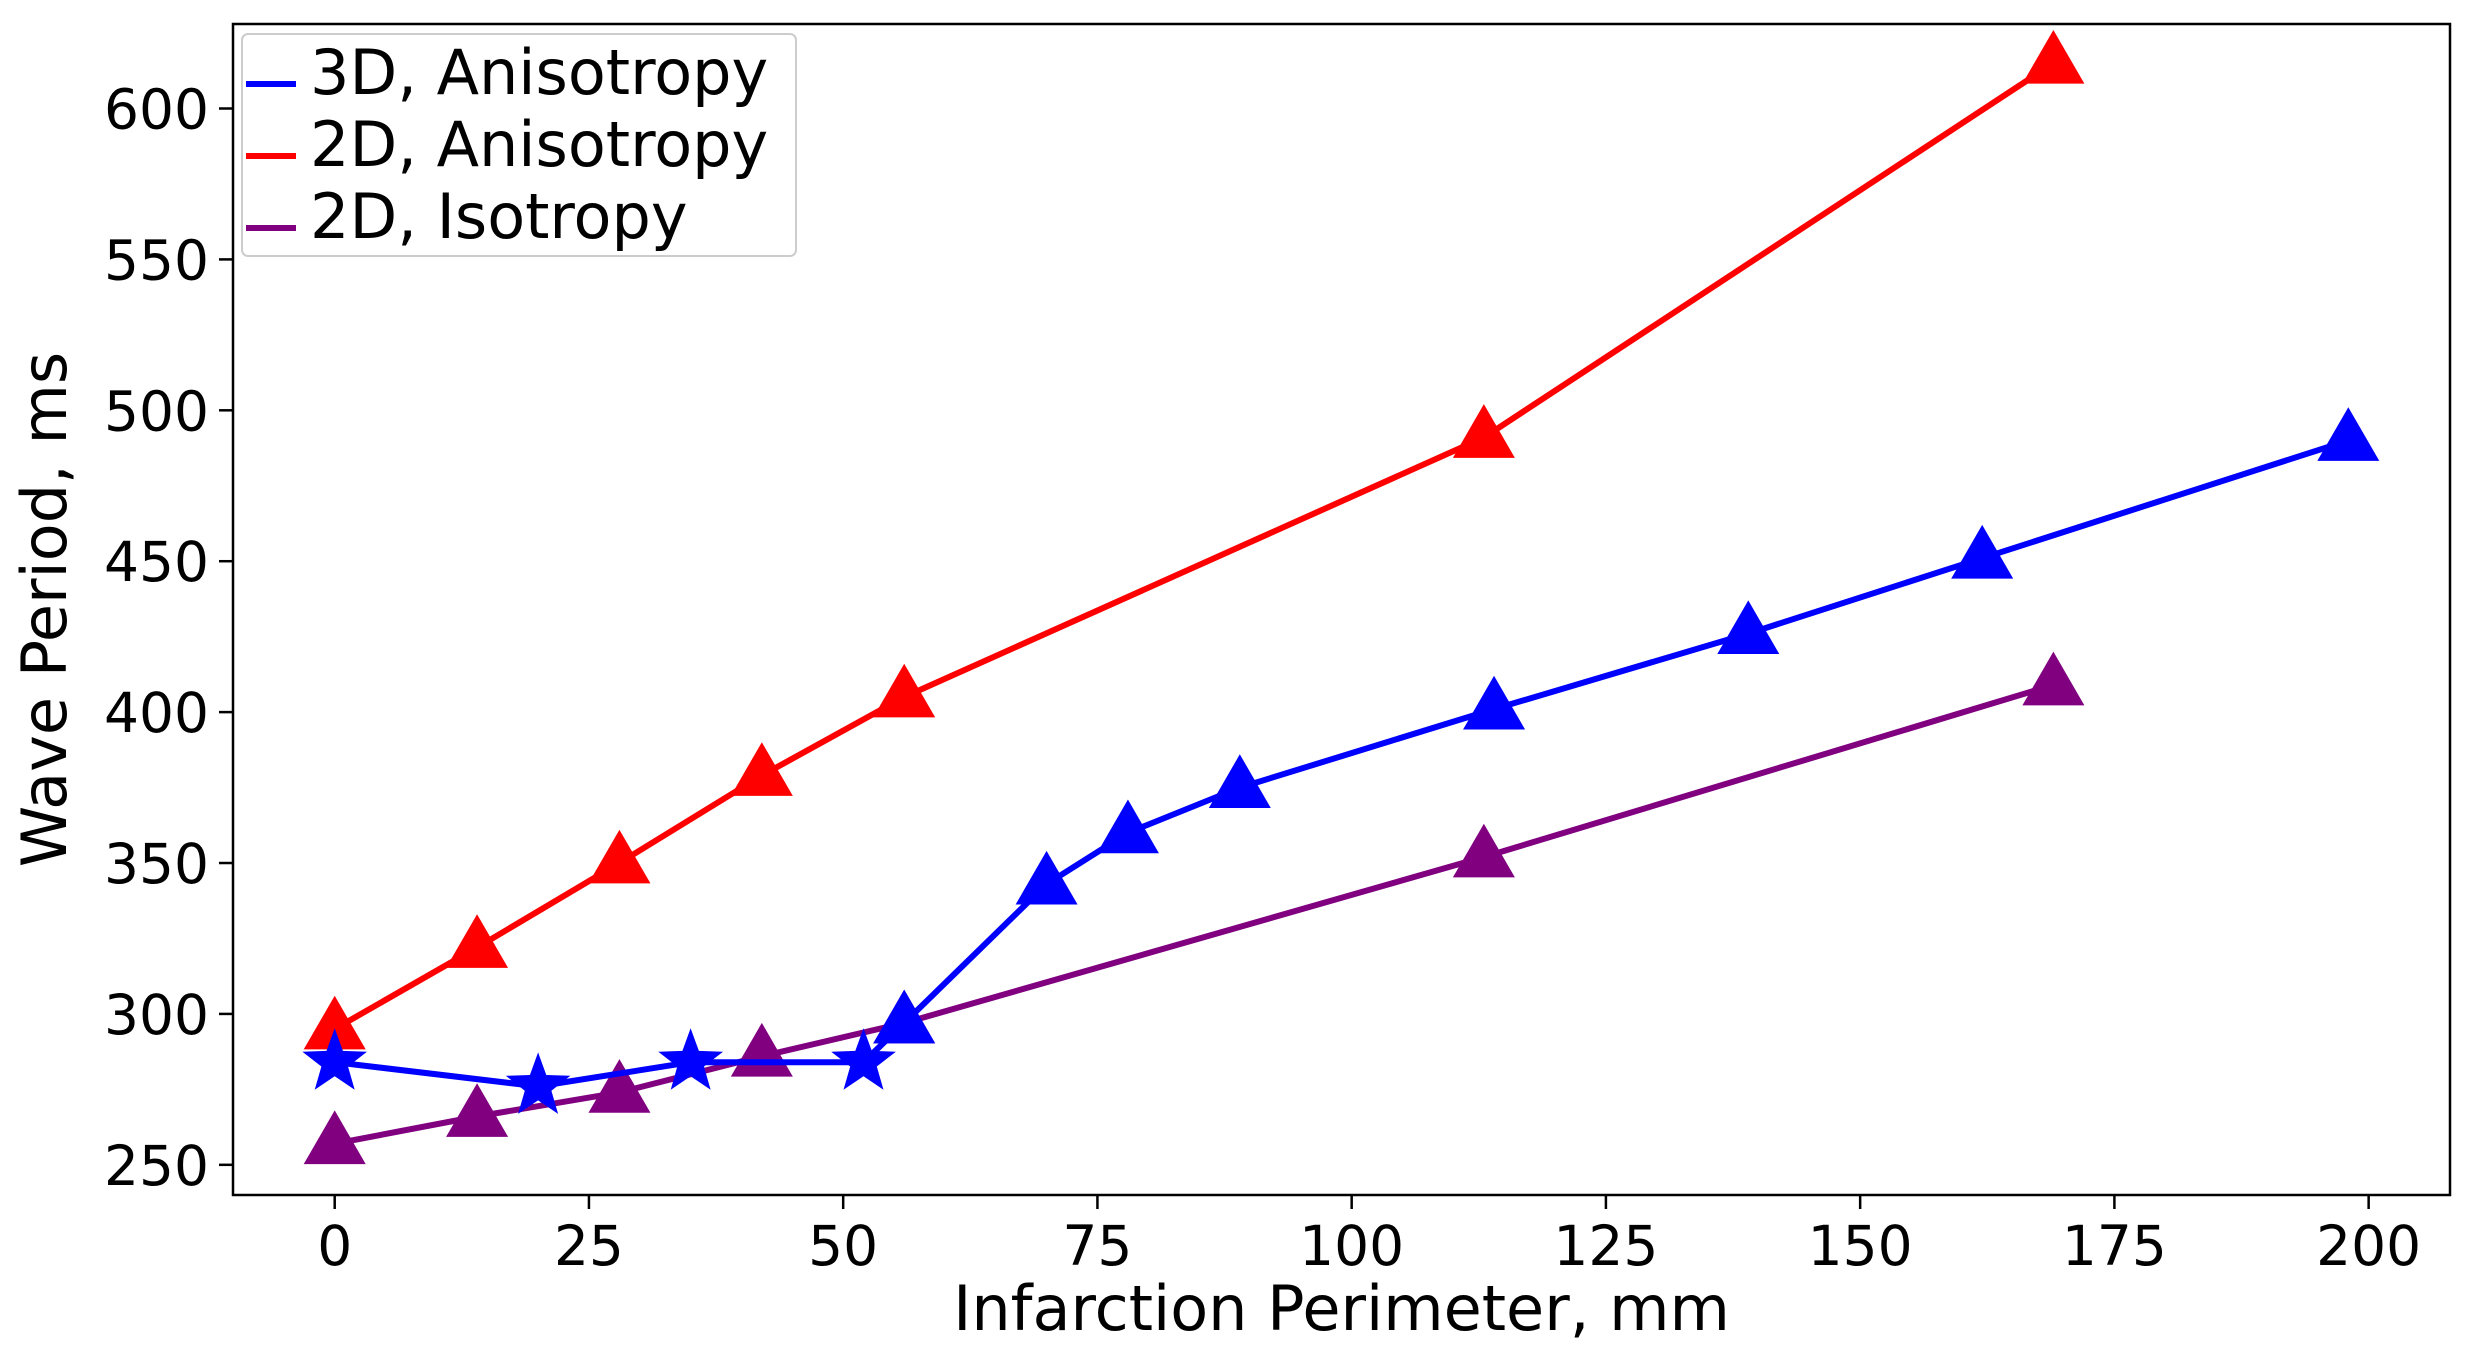 The height and width of the screenshot is (1360, 2468). Describe the element at coordinates (1605, 1246) in the screenshot. I see `x-tick-label: 125` at that location.